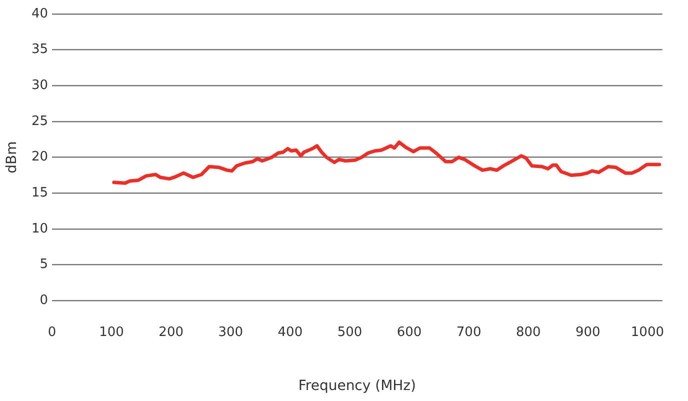 This screenshot has height=401, width=688. I want to click on y-tick-label: 10, so click(39, 228).